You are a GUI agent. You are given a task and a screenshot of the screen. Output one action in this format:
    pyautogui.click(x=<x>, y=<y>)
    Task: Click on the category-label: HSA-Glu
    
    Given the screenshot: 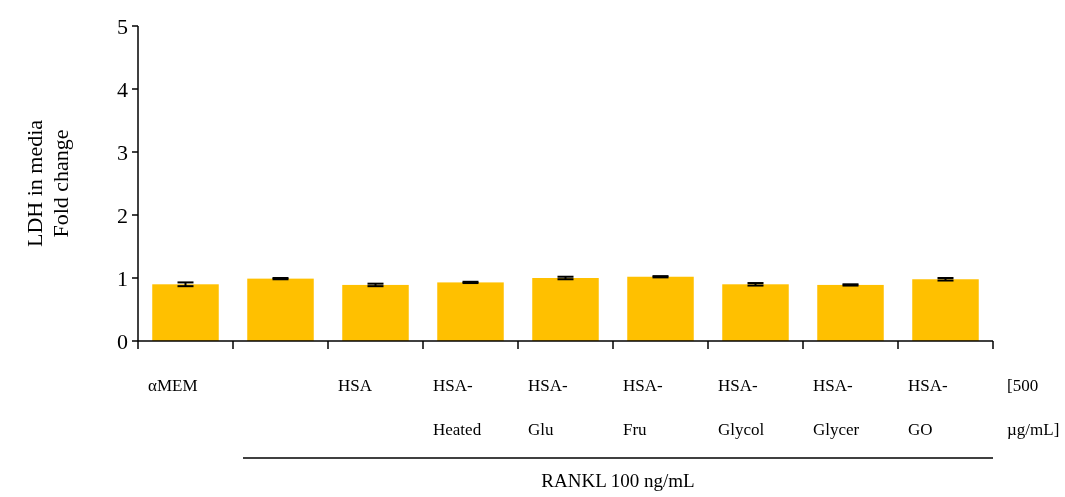 What is the action you would take?
    pyautogui.click(x=548, y=407)
    